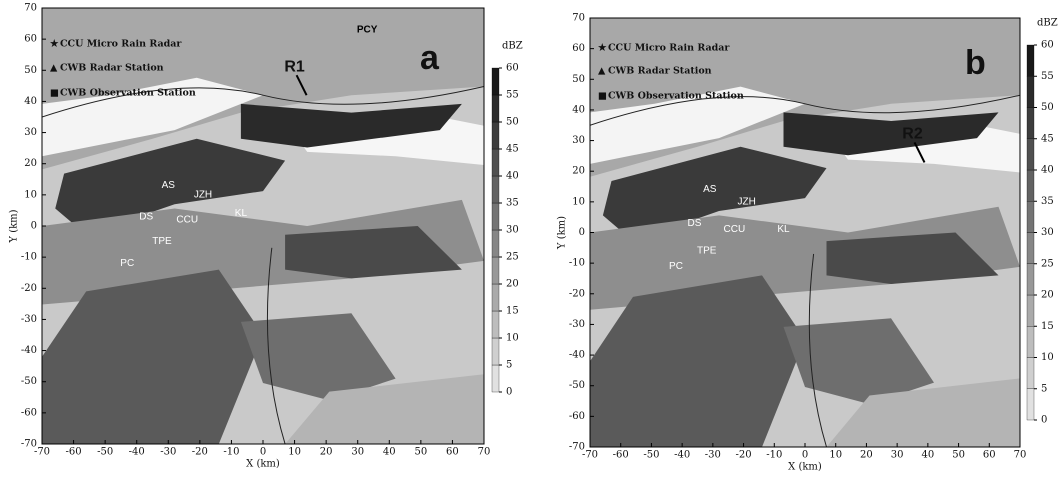  What do you see at coordinates (1047, 357) in the screenshot?
I see `colorbar-tick-label: 10` at bounding box center [1047, 357].